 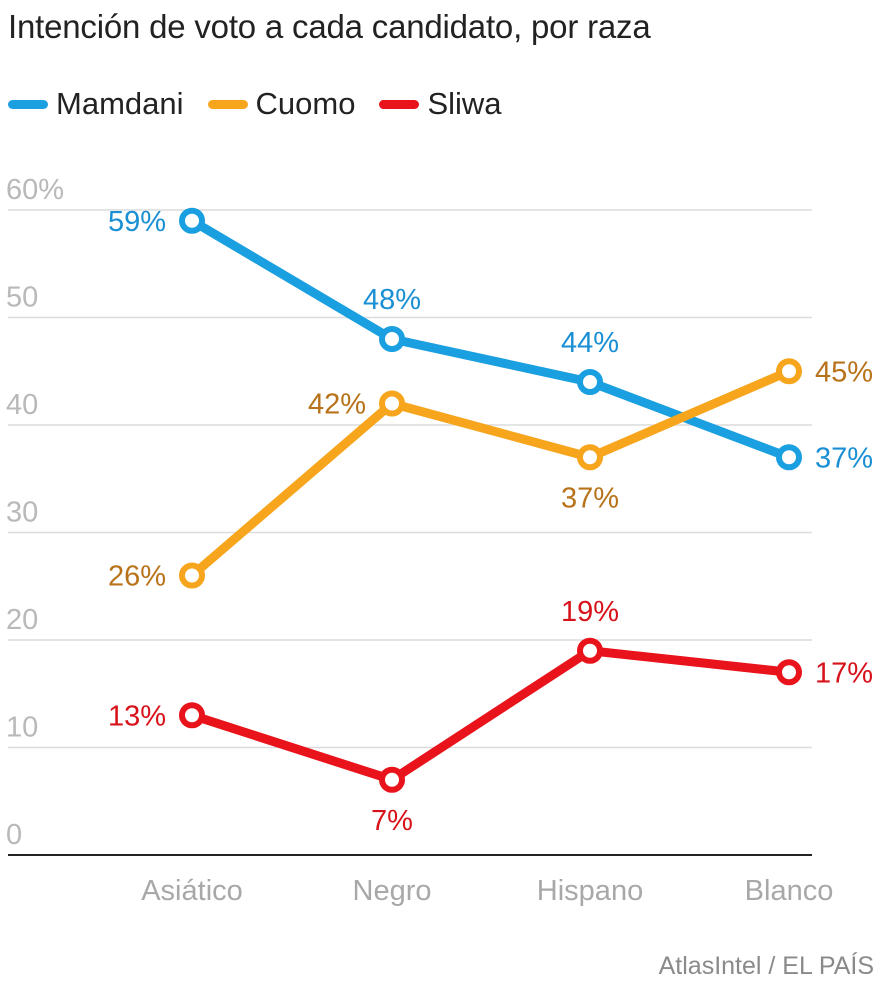 What do you see at coordinates (22, 298) in the screenshot?
I see `y-tick-label: 50` at bounding box center [22, 298].